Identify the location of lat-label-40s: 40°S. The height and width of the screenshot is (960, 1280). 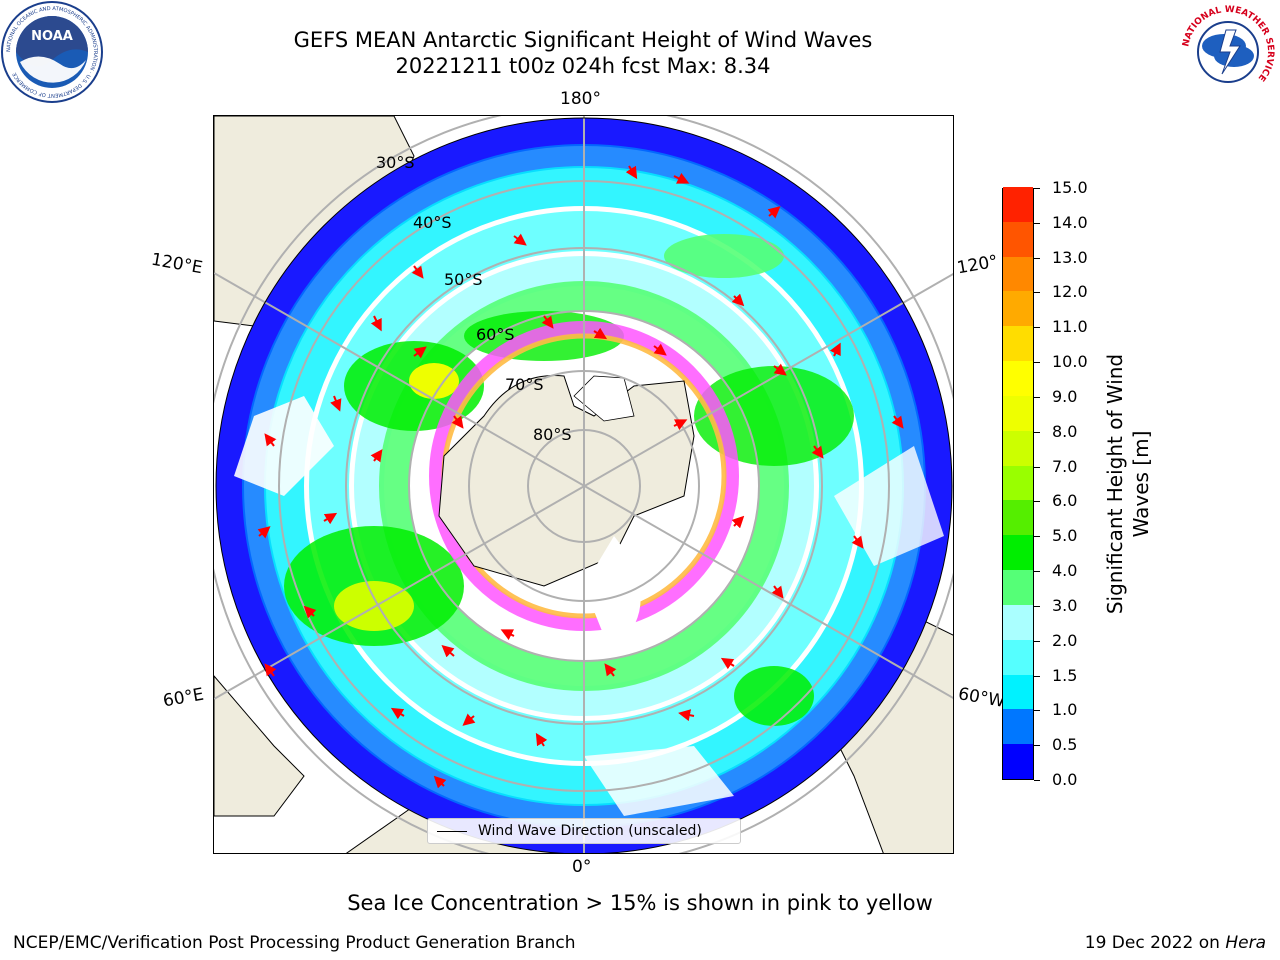
(432, 222).